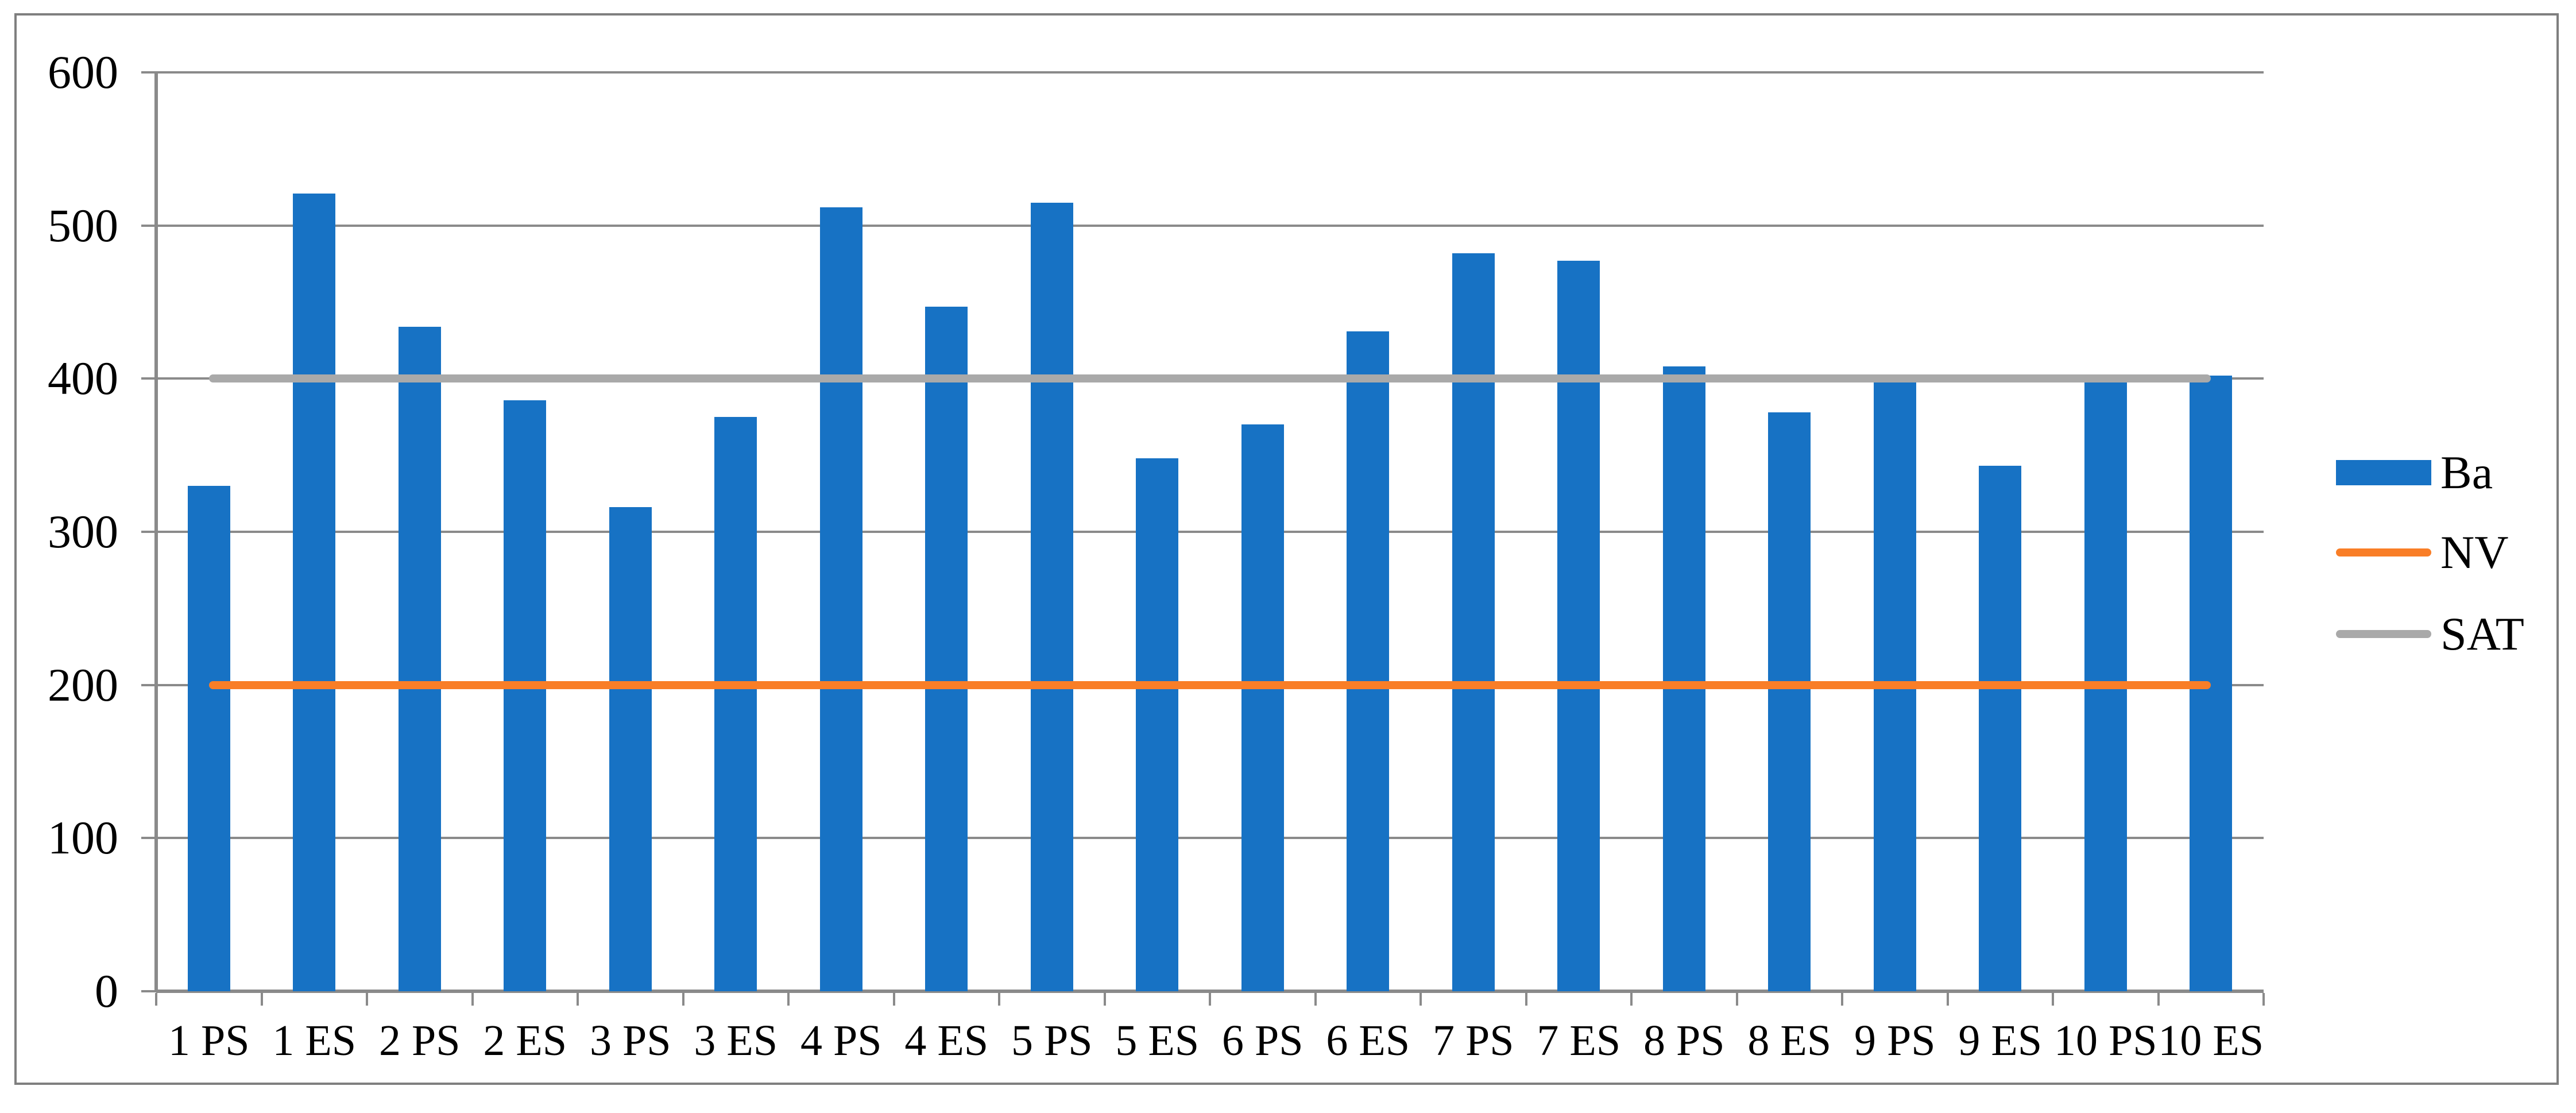 Image resolution: width=2576 pixels, height=1113 pixels. I want to click on bar-6-ps, so click(1262, 707).